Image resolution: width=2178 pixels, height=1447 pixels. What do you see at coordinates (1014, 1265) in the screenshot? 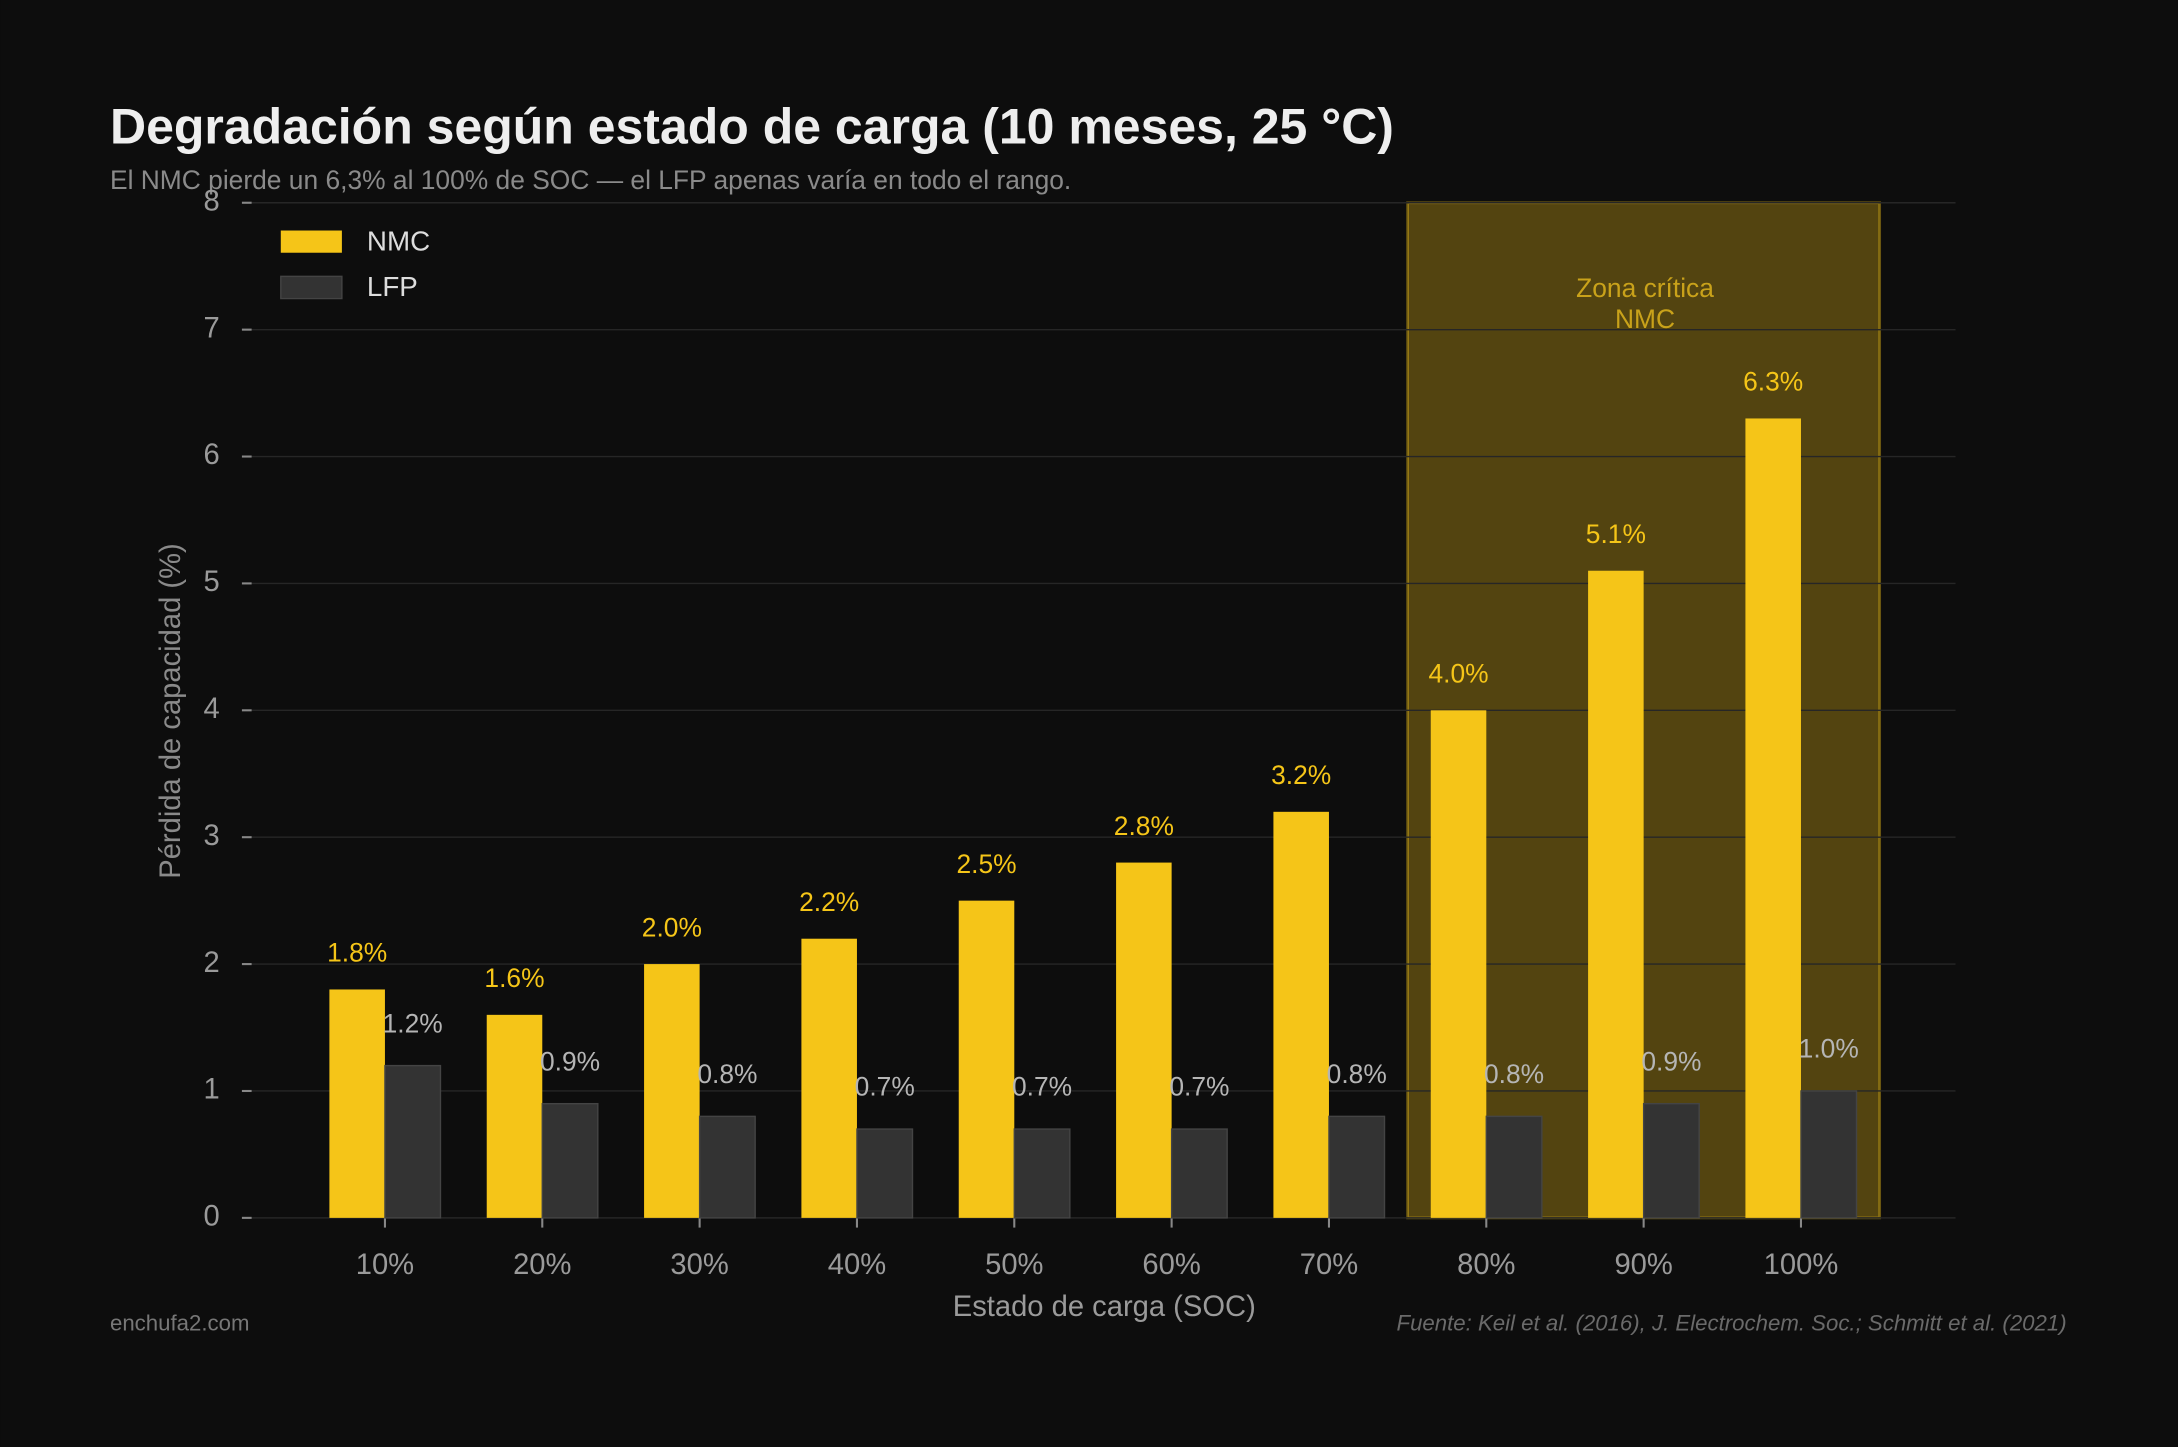
I see `x-tick-label: 50%` at bounding box center [1014, 1265].